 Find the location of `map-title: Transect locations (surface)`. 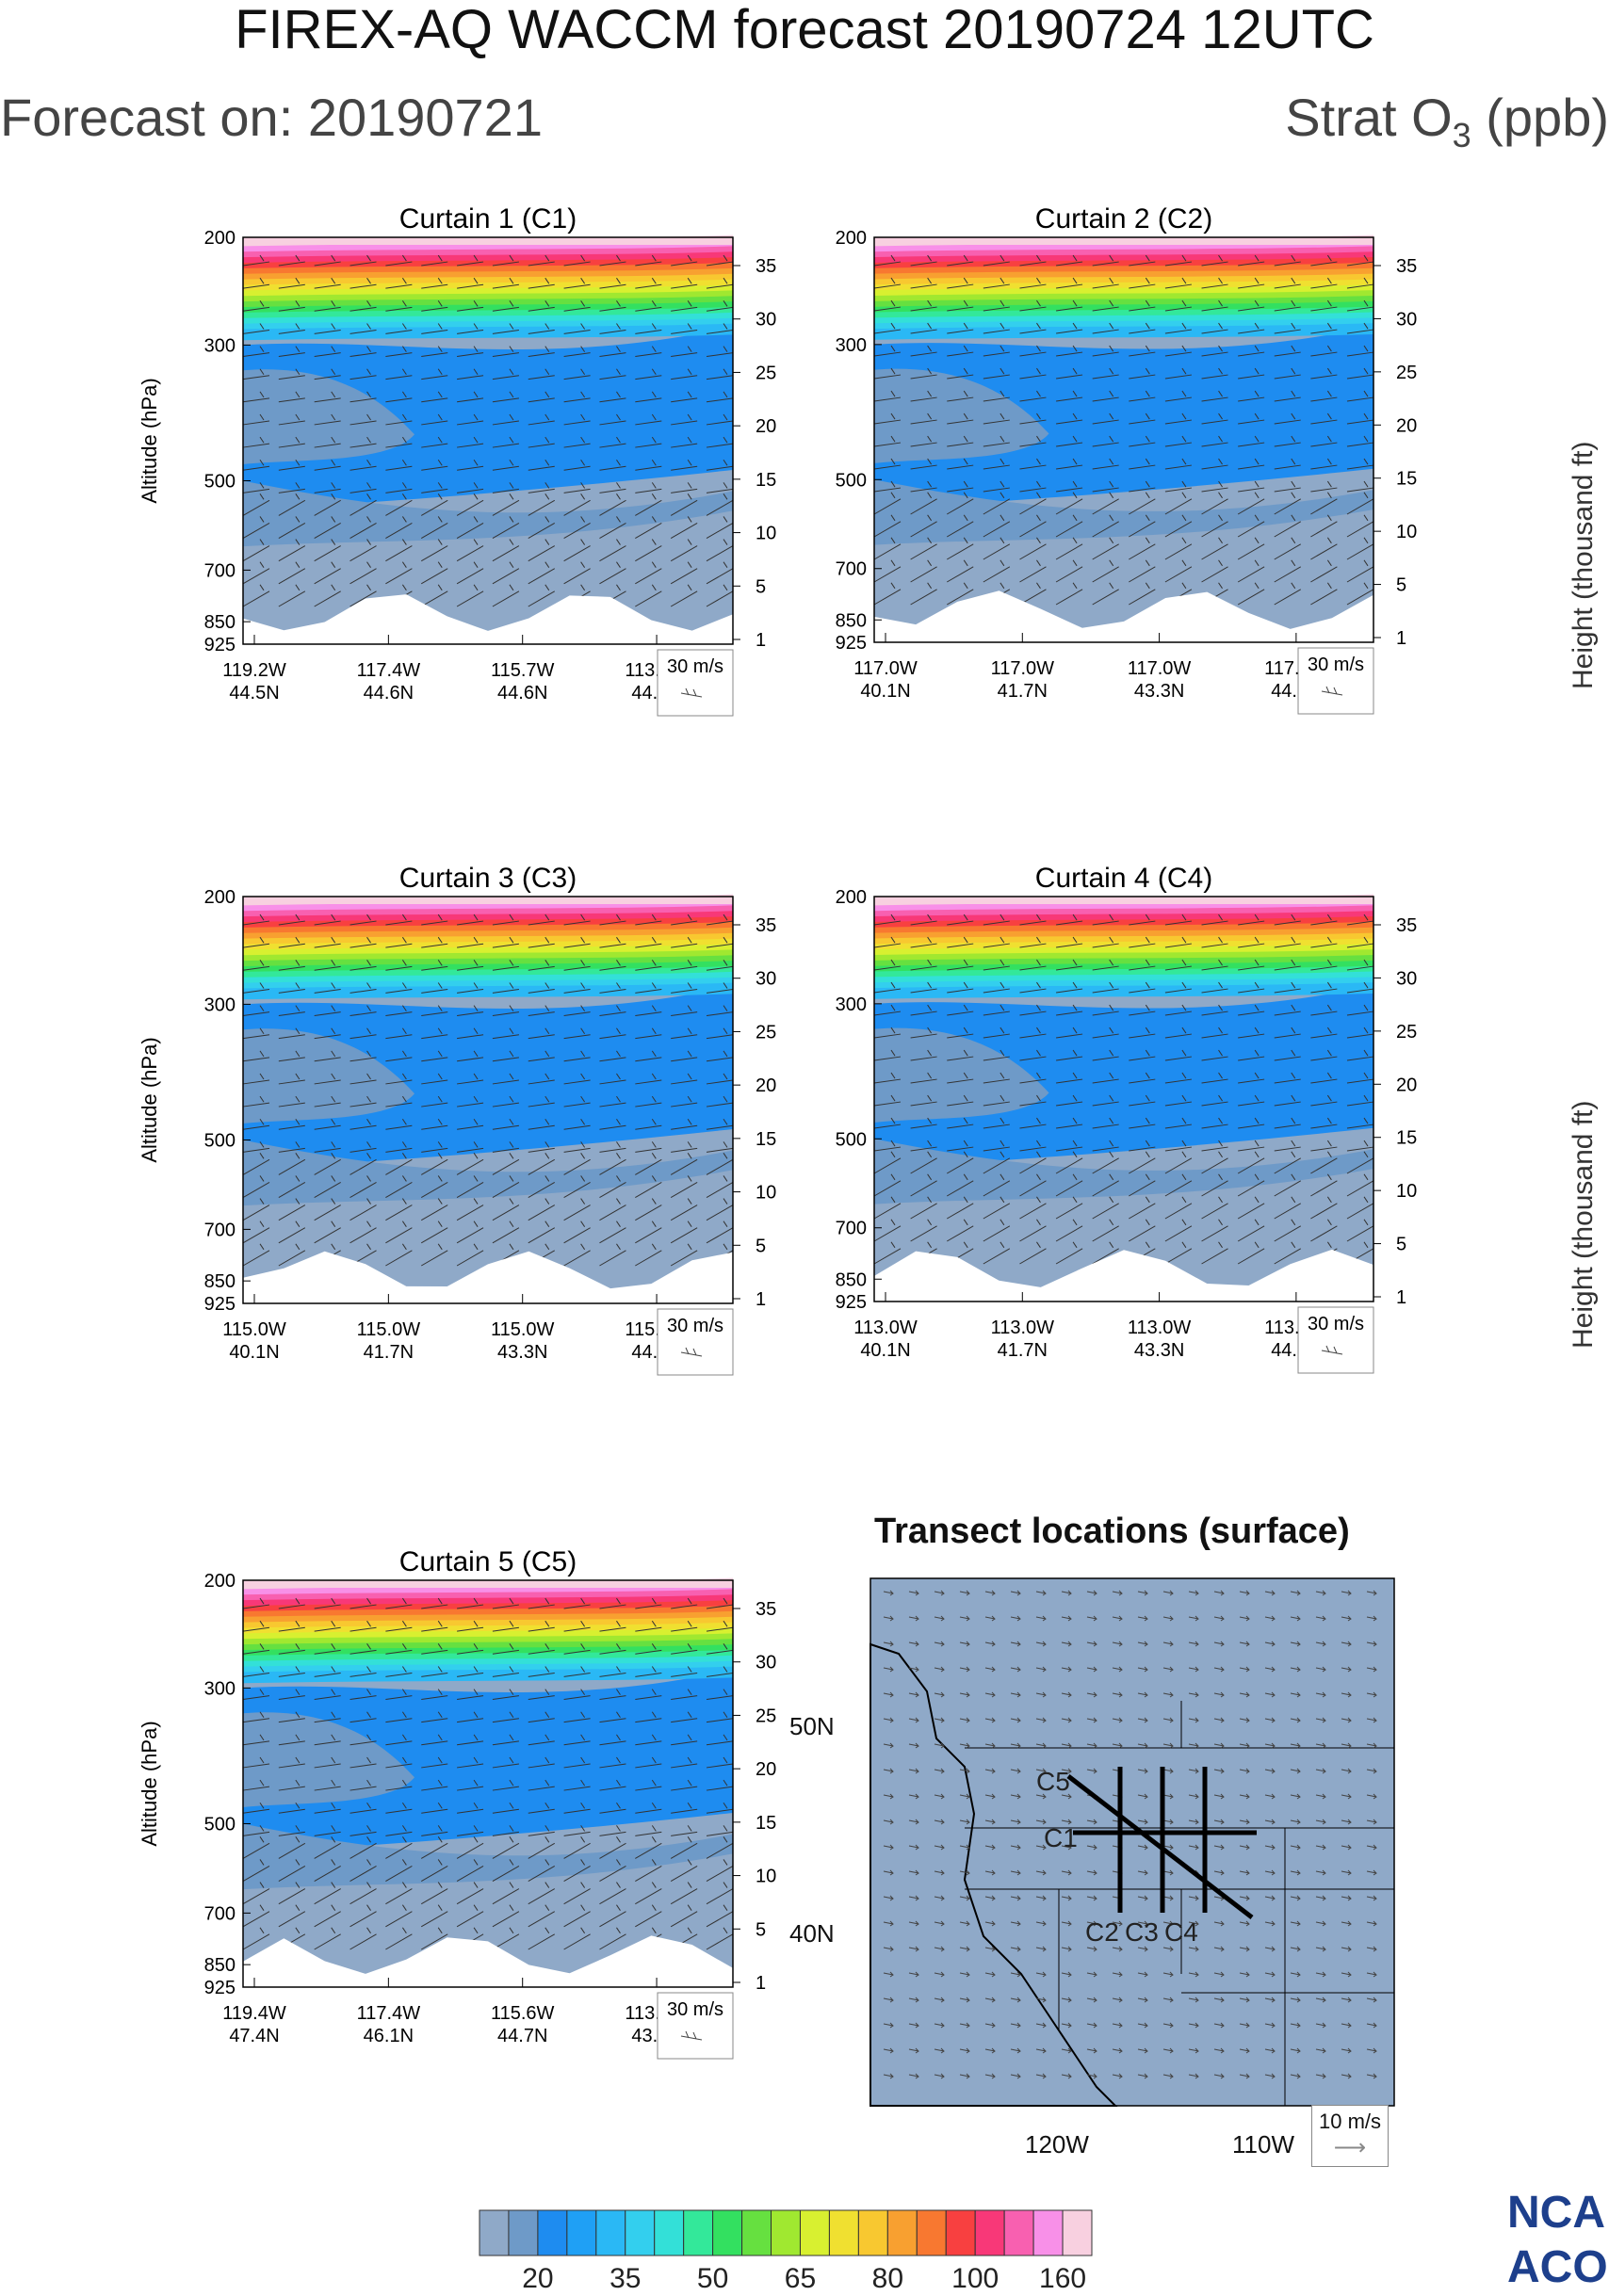

map-title: Transect locations (surface) is located at coordinates (1112, 1531).